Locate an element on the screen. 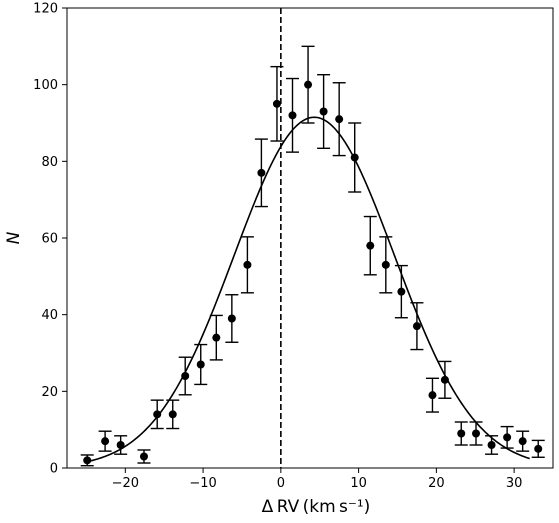  y-tick-label: 0 is located at coordinates (54, 469).